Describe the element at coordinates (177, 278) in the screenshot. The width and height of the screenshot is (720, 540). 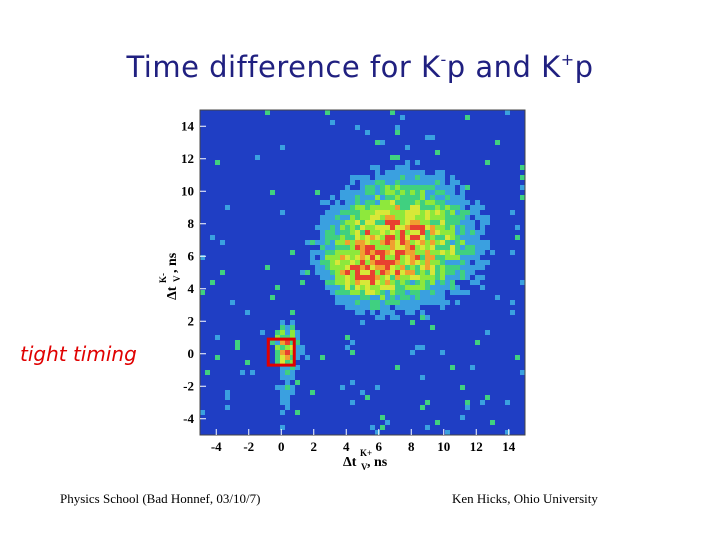
I see `y-axis-label-sub: V` at that location.